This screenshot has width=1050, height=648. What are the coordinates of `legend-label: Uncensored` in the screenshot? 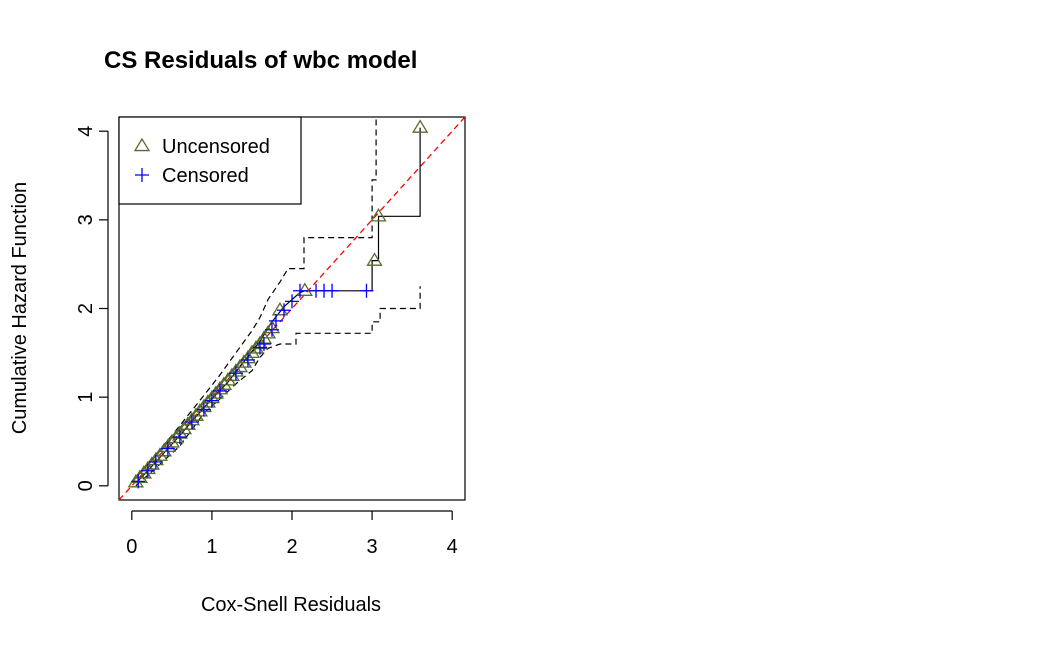 It's located at (216, 147).